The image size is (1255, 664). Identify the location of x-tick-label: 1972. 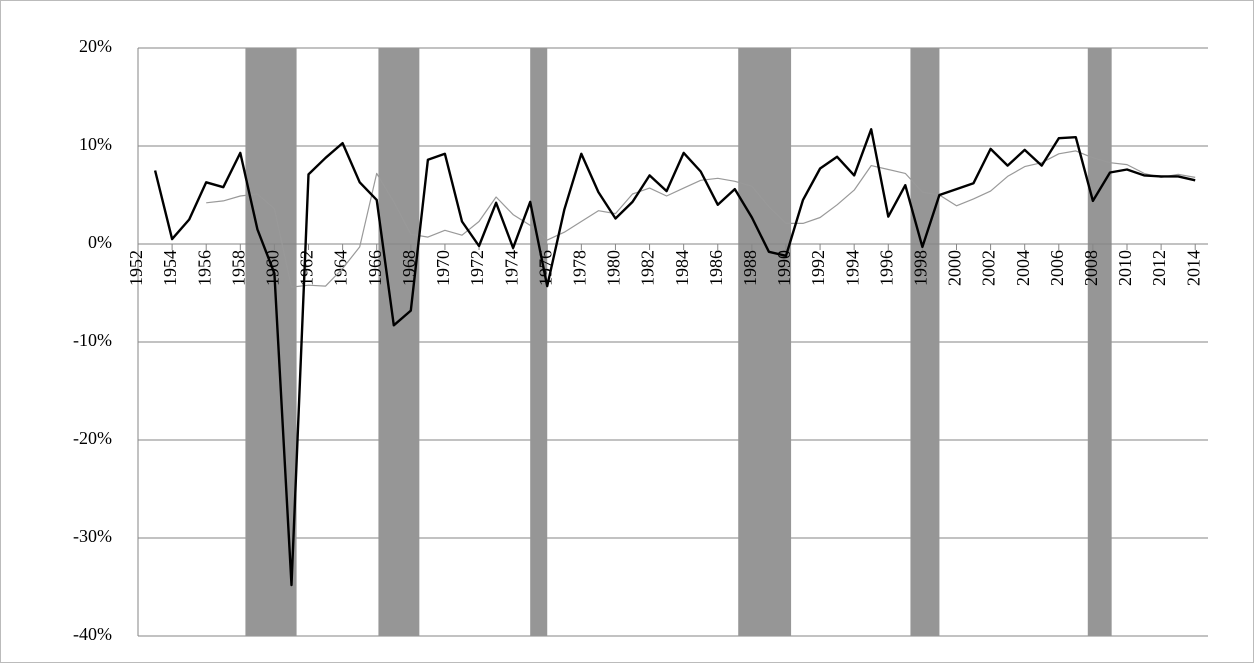
(477, 268).